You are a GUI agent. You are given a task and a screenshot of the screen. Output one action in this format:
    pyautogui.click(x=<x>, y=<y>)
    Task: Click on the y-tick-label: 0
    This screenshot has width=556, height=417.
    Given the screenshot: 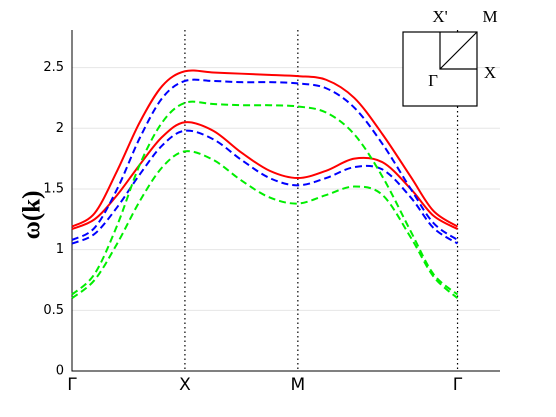 What is the action you would take?
    pyautogui.click(x=60, y=371)
    